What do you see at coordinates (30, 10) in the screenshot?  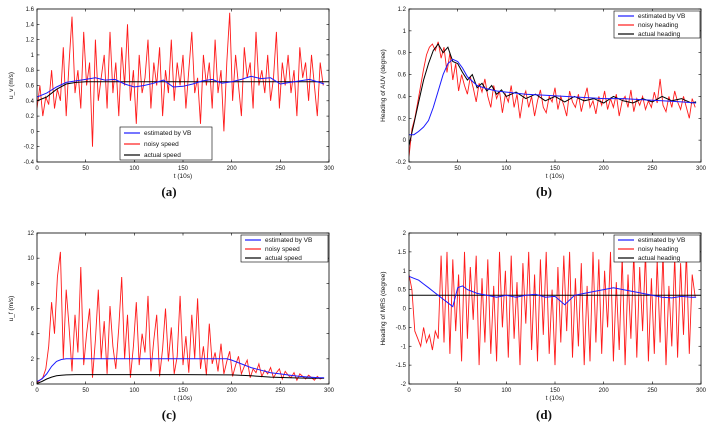 I see `y-tick-label: 1.6` at bounding box center [30, 10].